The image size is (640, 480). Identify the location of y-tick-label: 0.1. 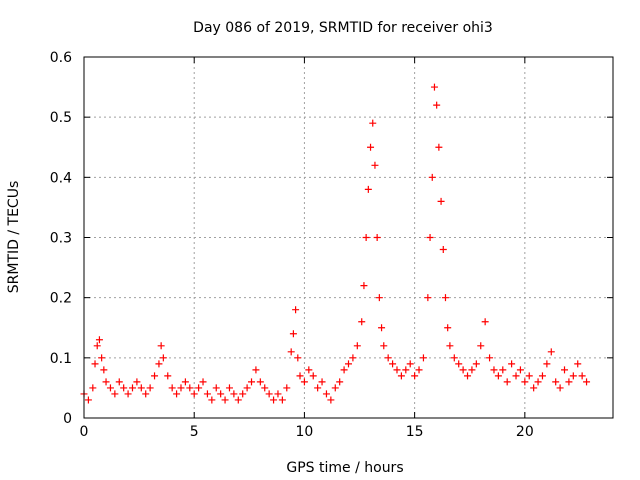
(61, 359).